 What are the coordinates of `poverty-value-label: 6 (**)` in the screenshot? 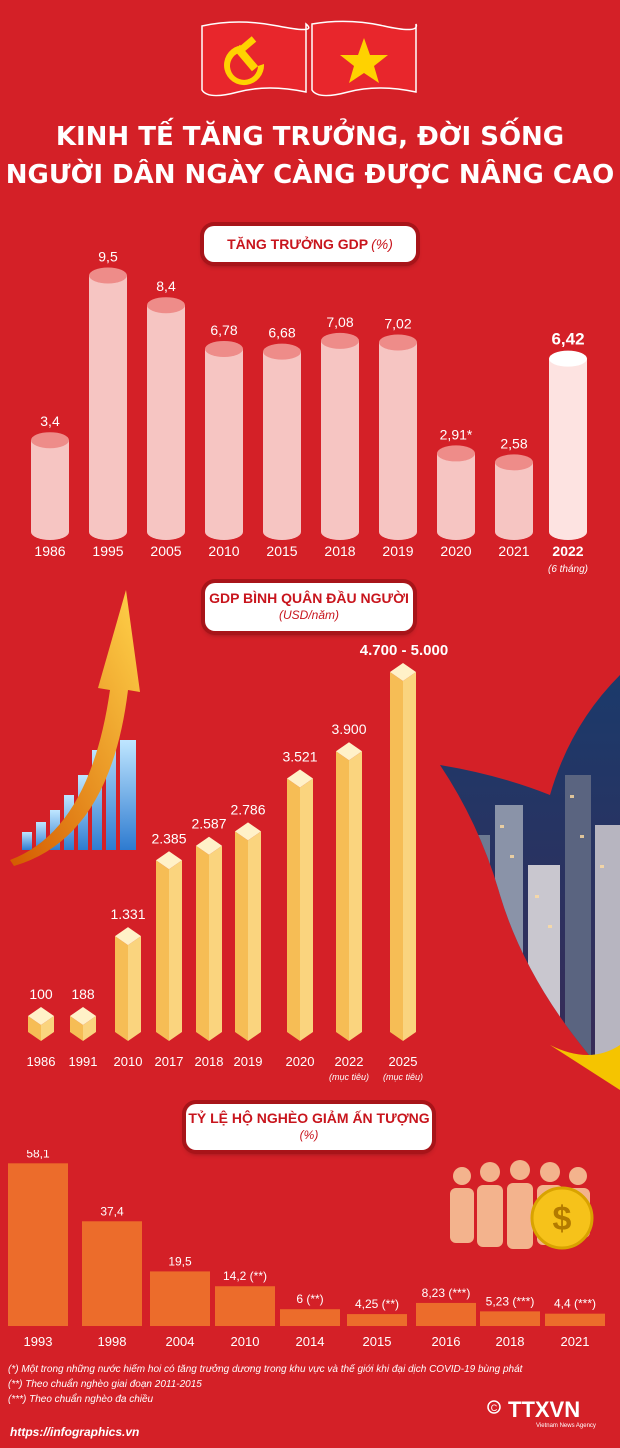 It's located at (309, 1299).